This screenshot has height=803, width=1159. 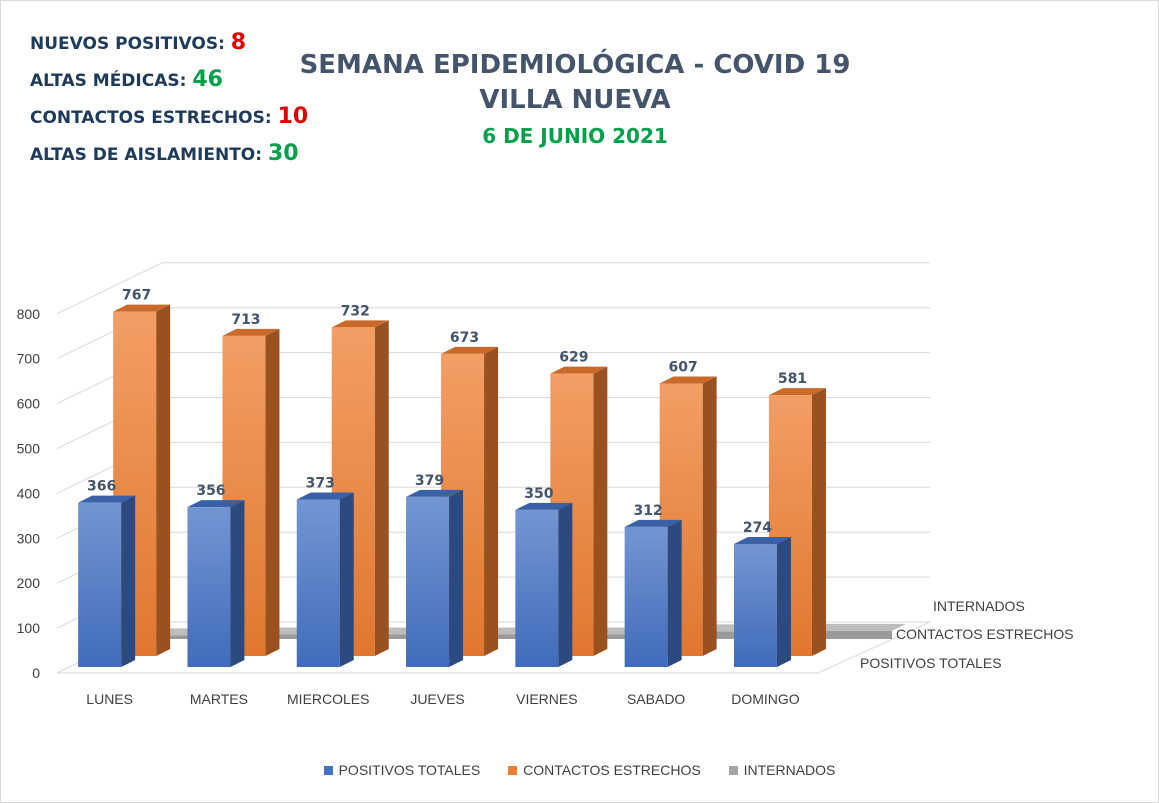 I want to click on y-tick-label: 400, so click(x=29, y=493).